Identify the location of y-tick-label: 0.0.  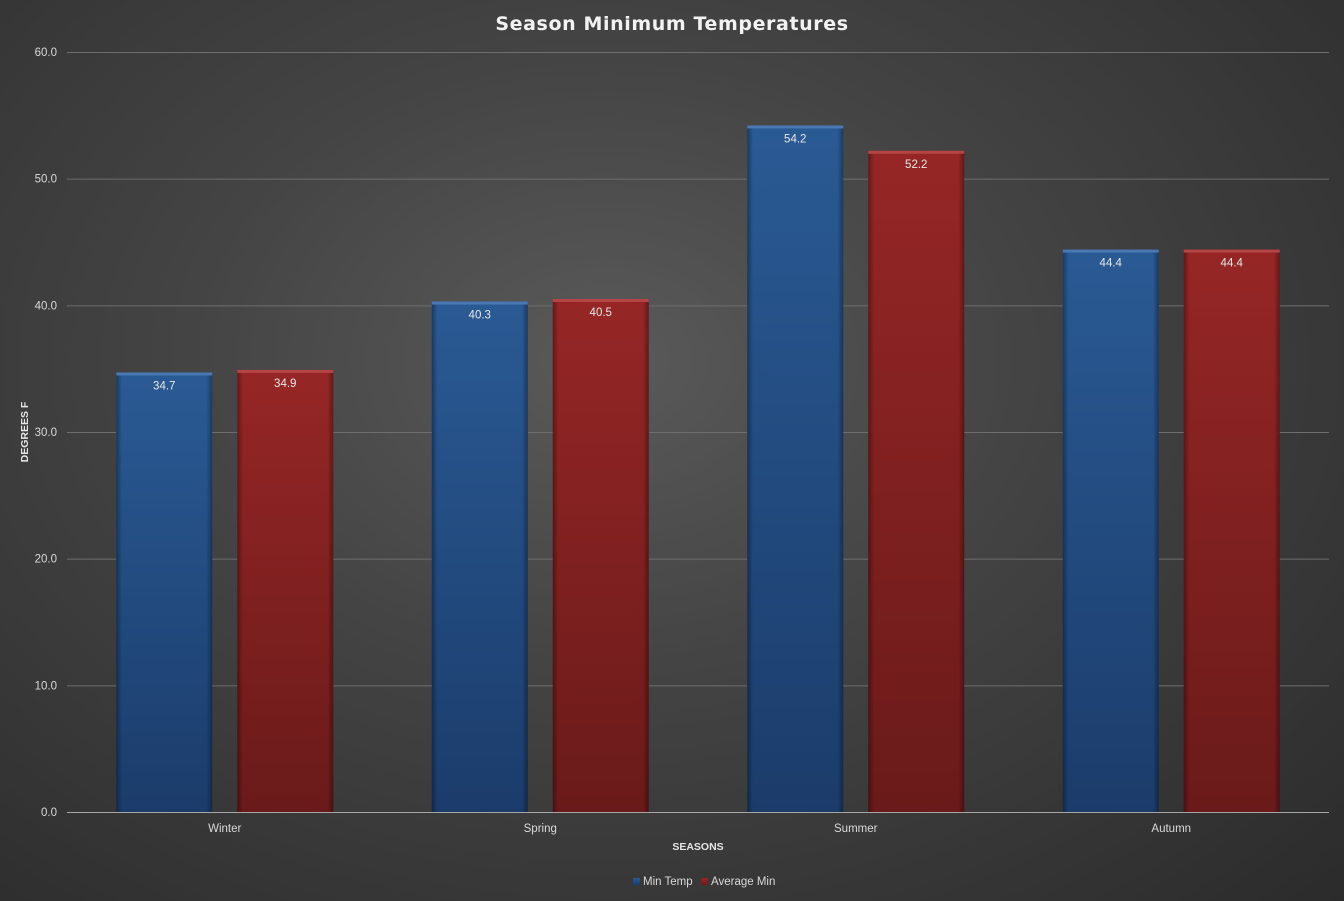
(49, 813).